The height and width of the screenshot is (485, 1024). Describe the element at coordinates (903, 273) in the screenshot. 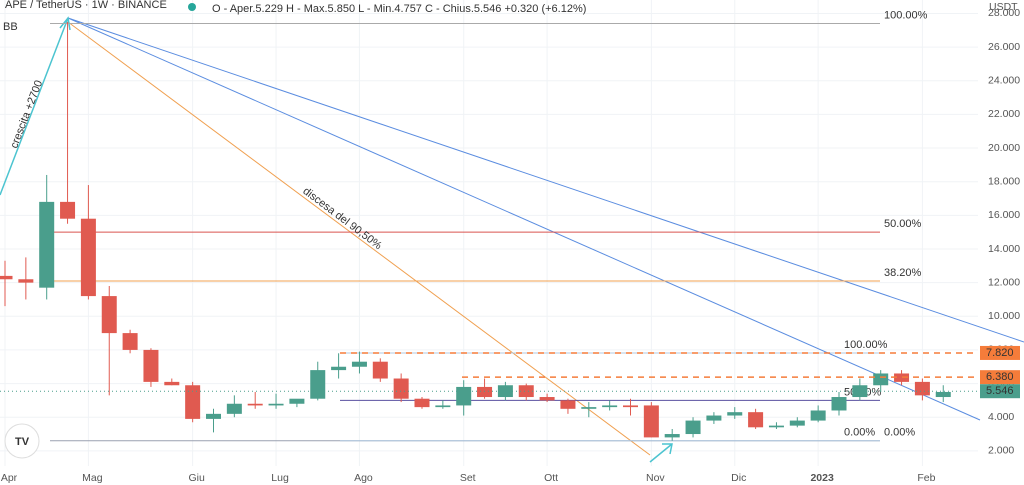

I see `fib-label: 38.20%` at that location.